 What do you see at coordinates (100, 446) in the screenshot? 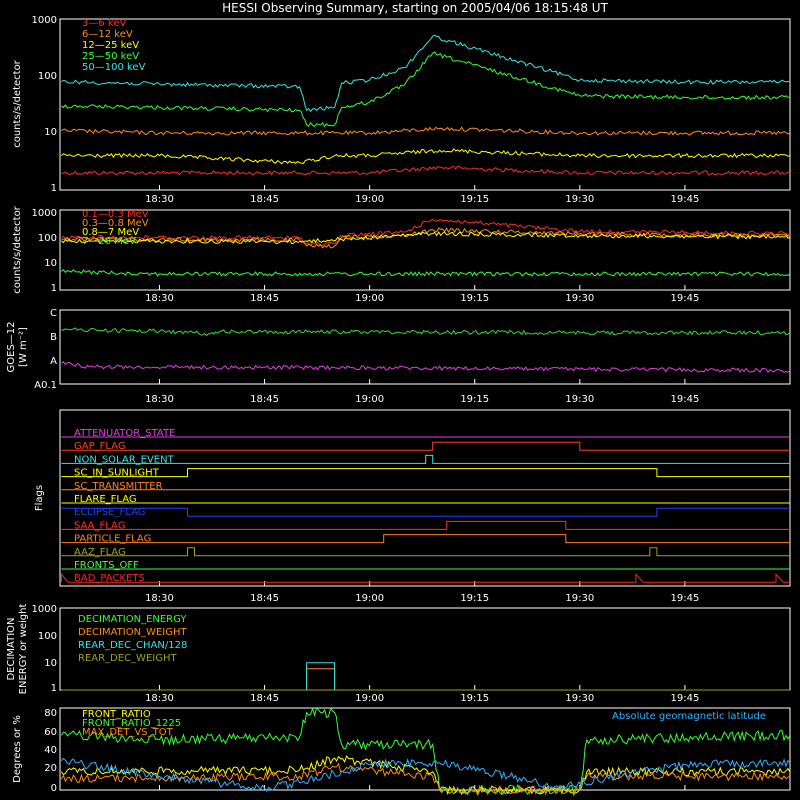
I see `flag-label: GAP_FLAG` at bounding box center [100, 446].